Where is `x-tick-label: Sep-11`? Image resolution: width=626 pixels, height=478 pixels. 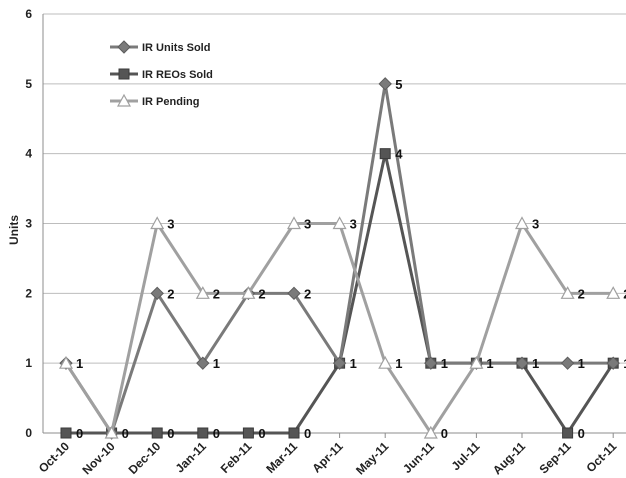
x-tick-label: Sep-11 is located at coordinates (554, 457).